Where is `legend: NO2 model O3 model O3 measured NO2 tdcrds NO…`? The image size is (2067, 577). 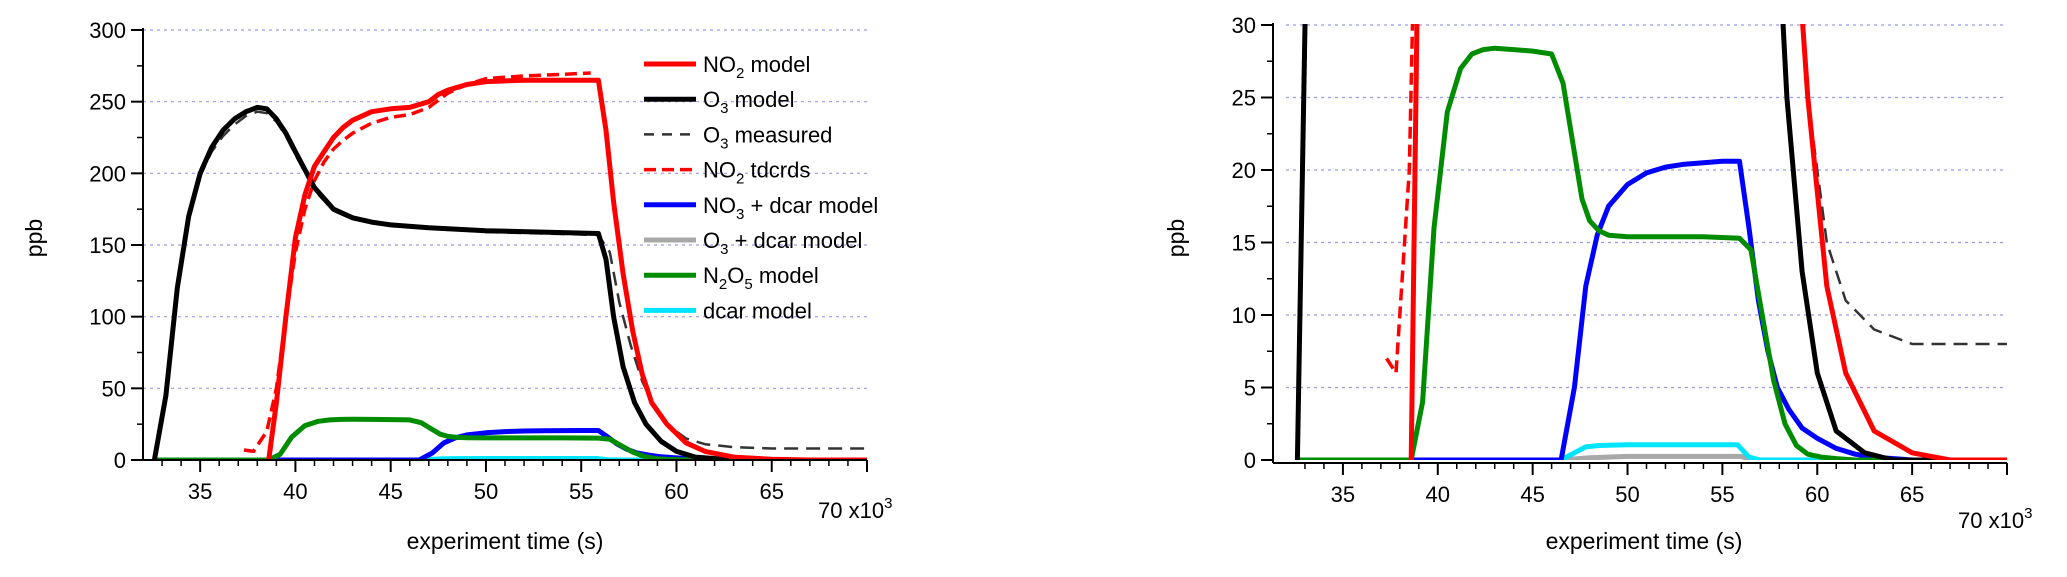
legend: NO2 model O3 model O3 measured NO2 tdcrds NO… is located at coordinates (761, 187).